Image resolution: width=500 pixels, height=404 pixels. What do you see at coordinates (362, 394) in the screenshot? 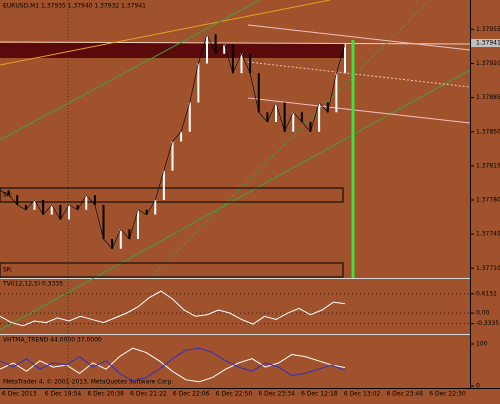
I see `time-label: 6 Dec 13:02` at bounding box center [362, 394].